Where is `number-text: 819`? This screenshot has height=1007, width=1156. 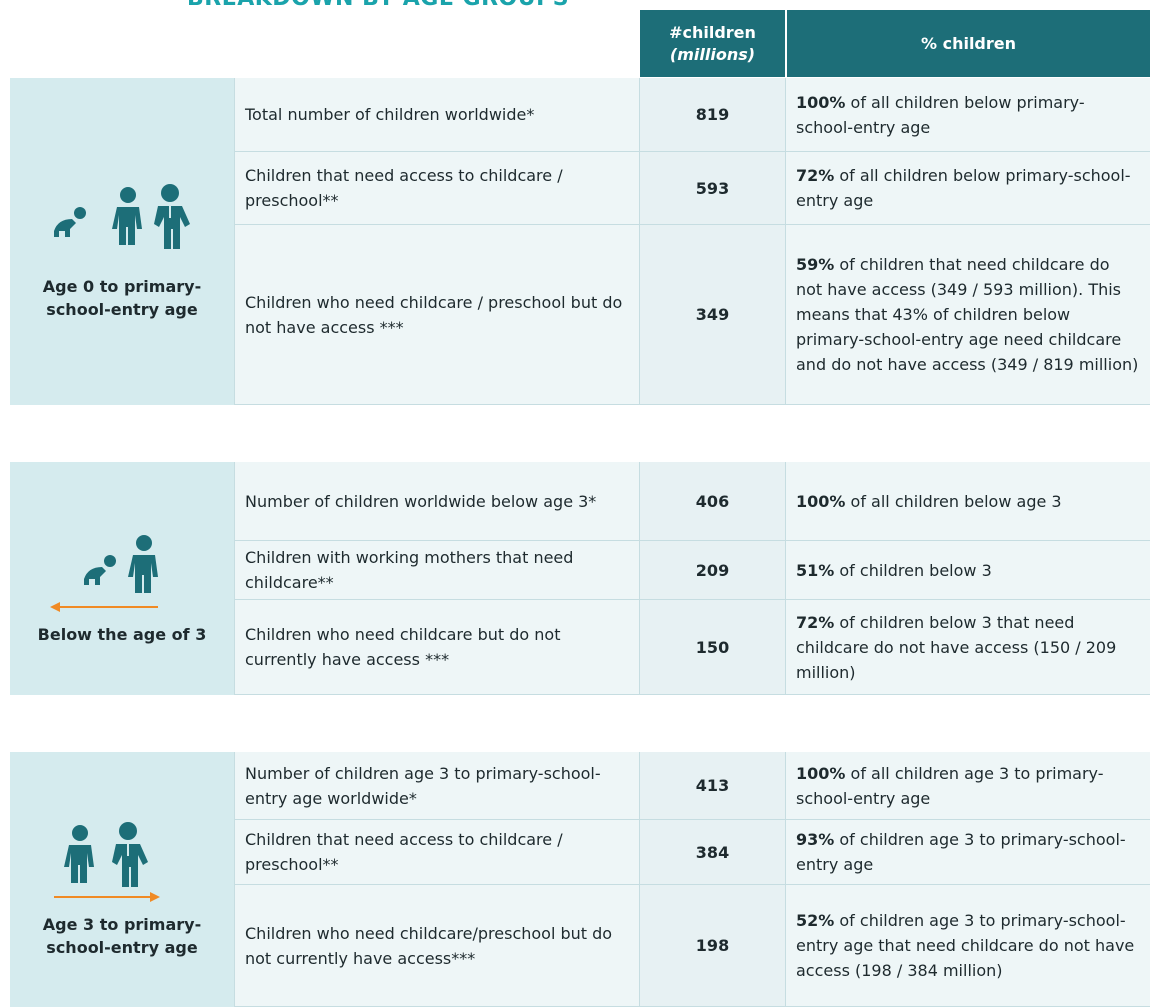
number-text: 819 is located at coordinates (712, 114).